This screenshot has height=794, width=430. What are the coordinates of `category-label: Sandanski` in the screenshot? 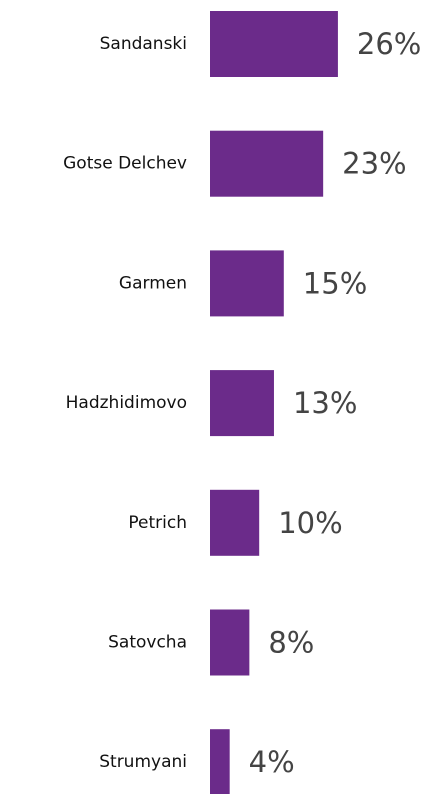 It's located at (143, 44).